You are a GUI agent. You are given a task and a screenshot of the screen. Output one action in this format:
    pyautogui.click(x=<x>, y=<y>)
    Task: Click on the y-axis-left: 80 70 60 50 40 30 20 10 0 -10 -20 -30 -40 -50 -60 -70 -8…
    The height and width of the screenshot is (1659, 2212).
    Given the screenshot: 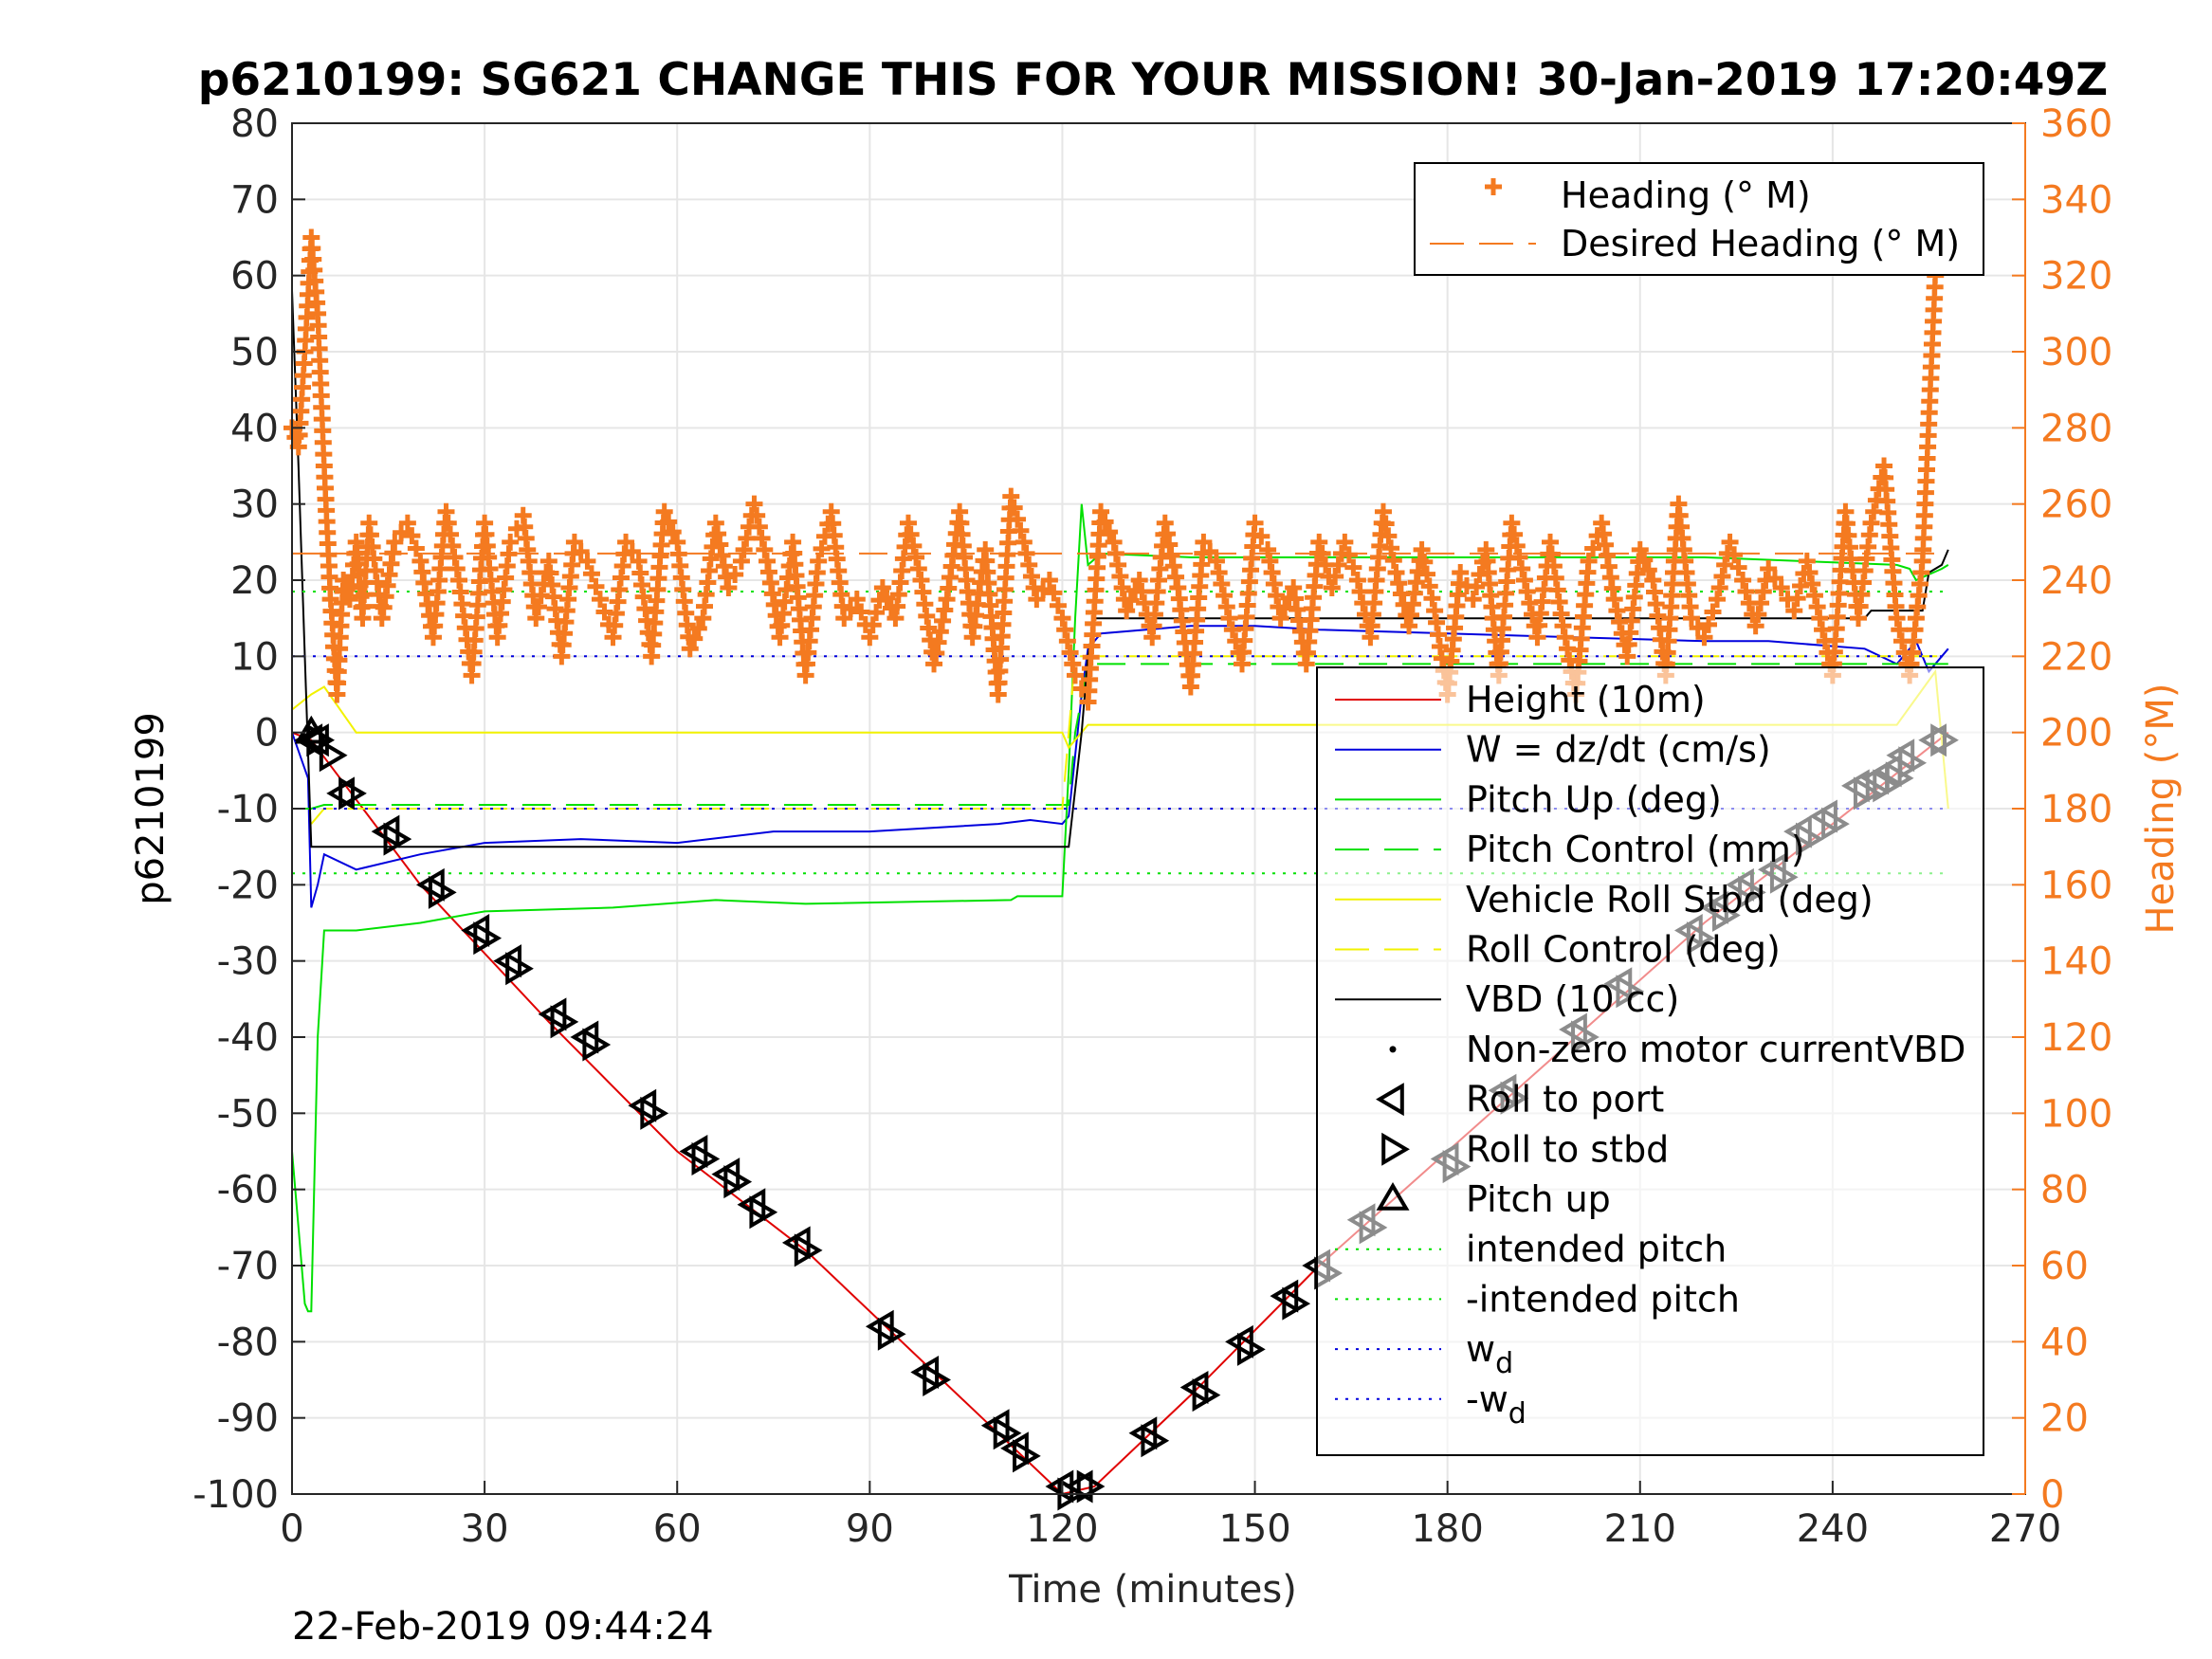 What is the action you would take?
    pyautogui.click(x=248, y=809)
    